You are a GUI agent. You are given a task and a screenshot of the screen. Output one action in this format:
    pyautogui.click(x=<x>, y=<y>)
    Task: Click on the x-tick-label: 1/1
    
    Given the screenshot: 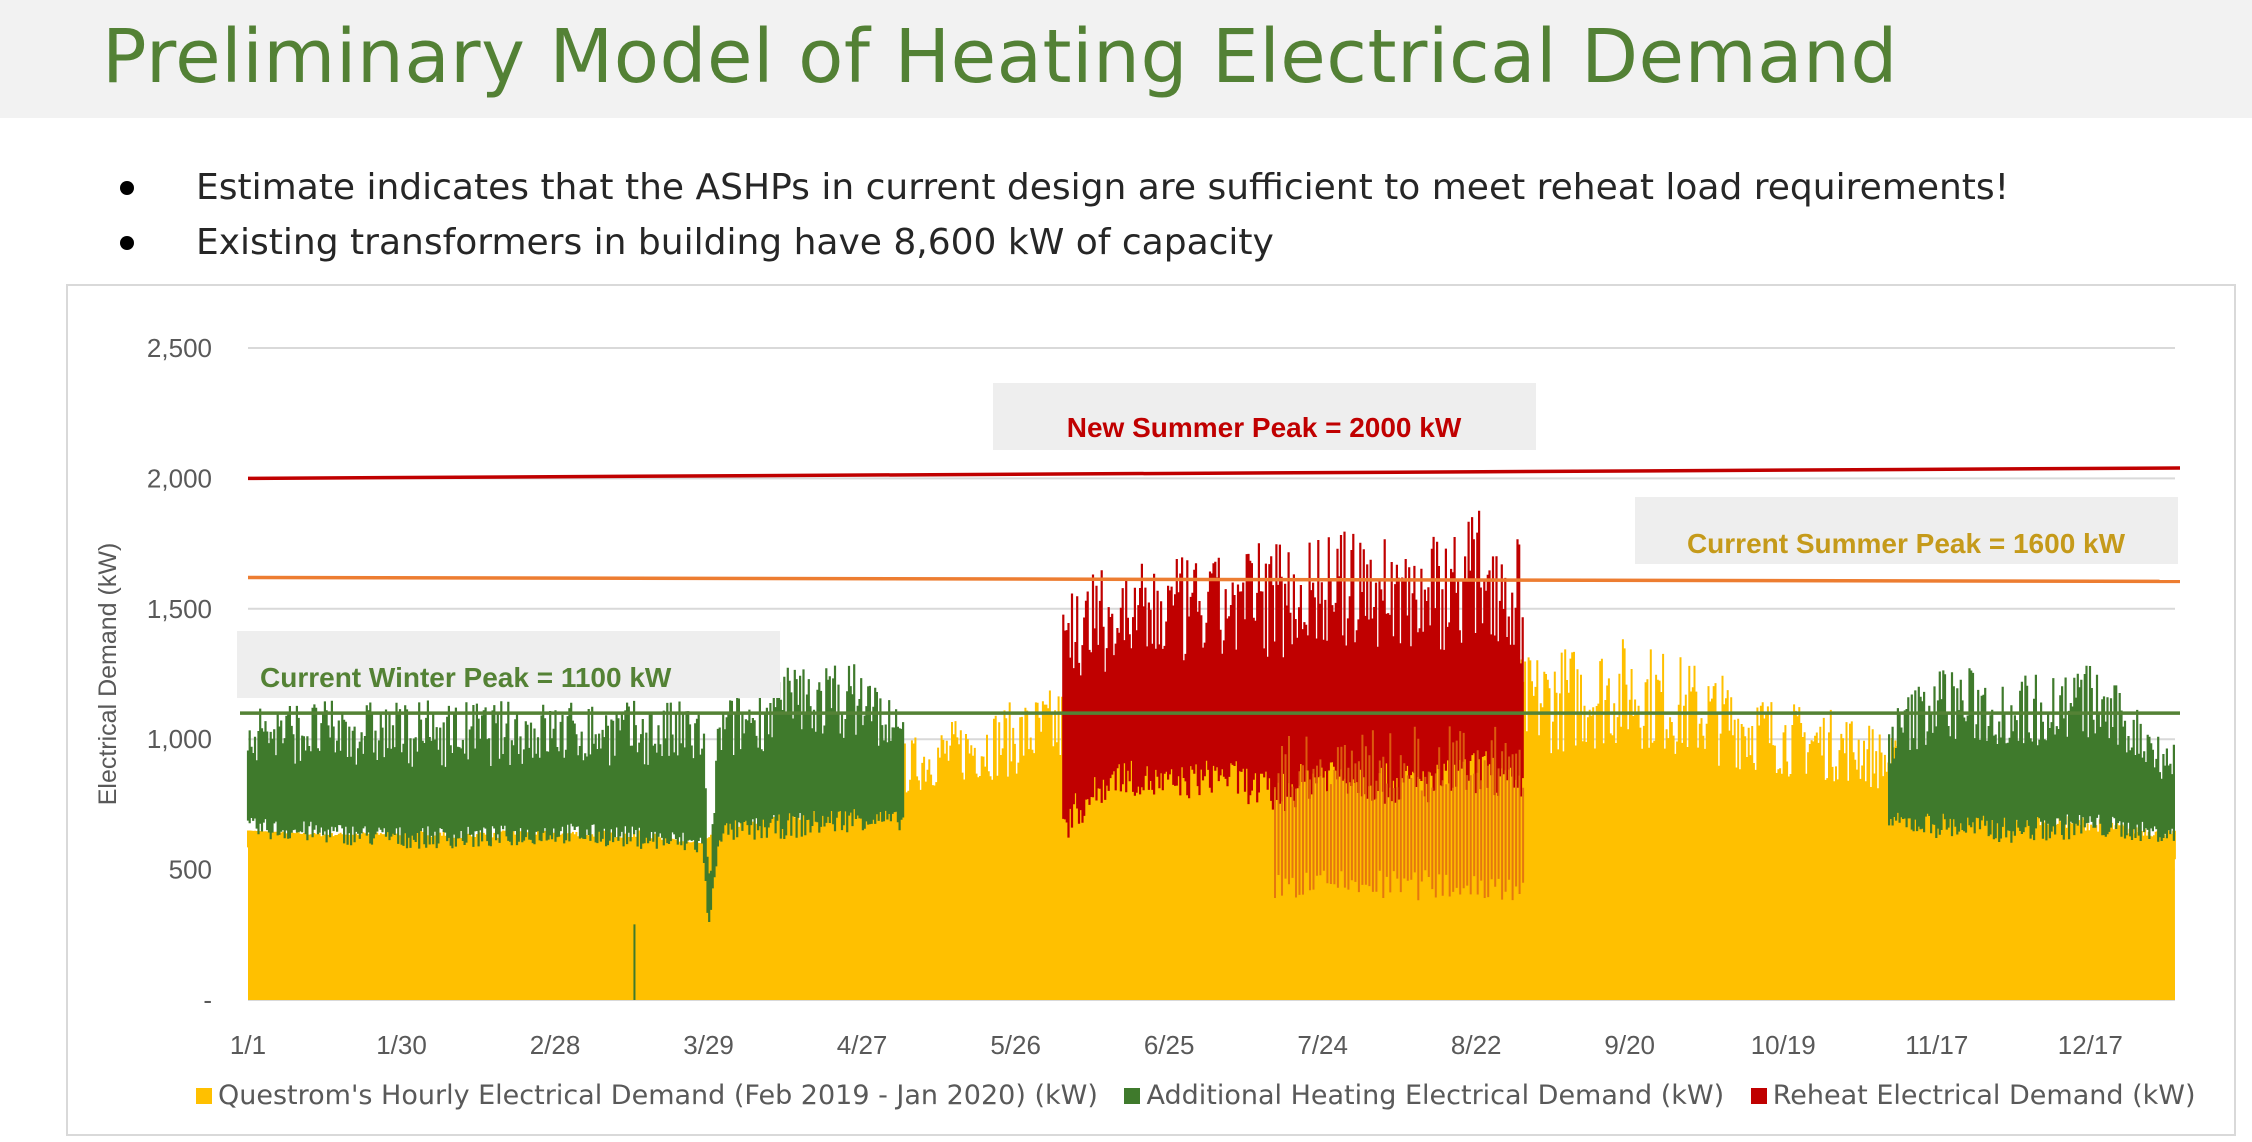 What is the action you would take?
    pyautogui.click(x=248, y=1045)
    